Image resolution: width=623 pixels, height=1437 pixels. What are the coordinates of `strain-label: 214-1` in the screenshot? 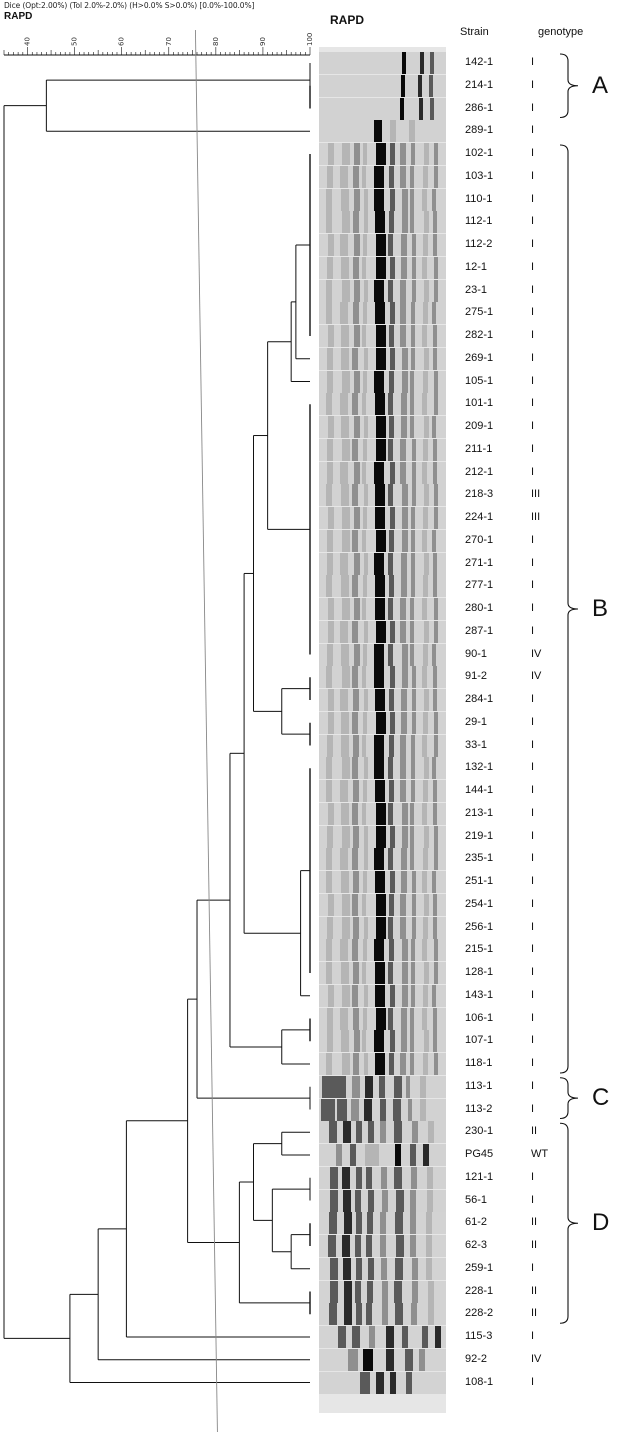 It's located at (479, 84).